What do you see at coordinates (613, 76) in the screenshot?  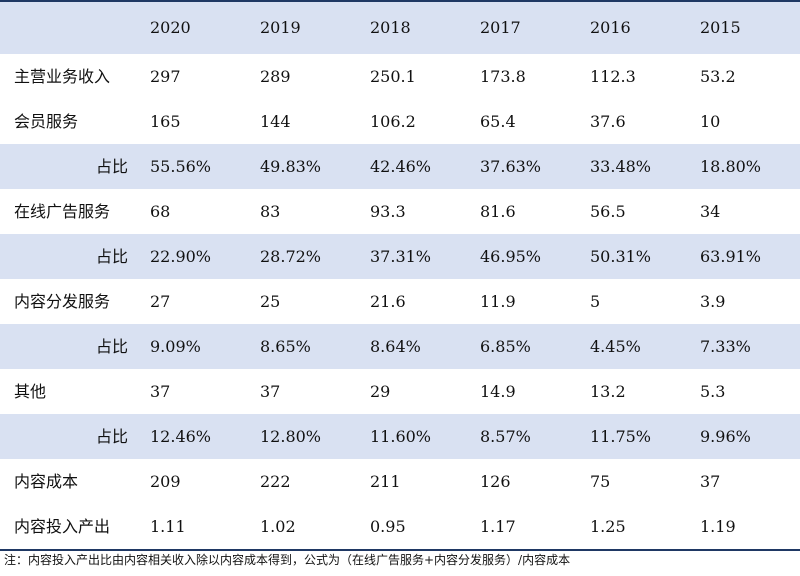 I see `value-cell: 112.3` at bounding box center [613, 76].